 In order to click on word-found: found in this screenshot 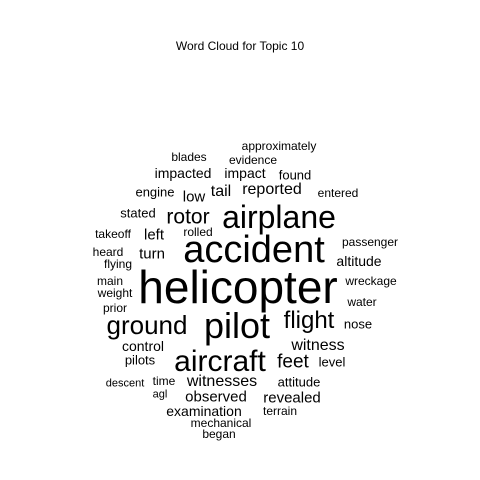, I will do `click(295, 175)`.